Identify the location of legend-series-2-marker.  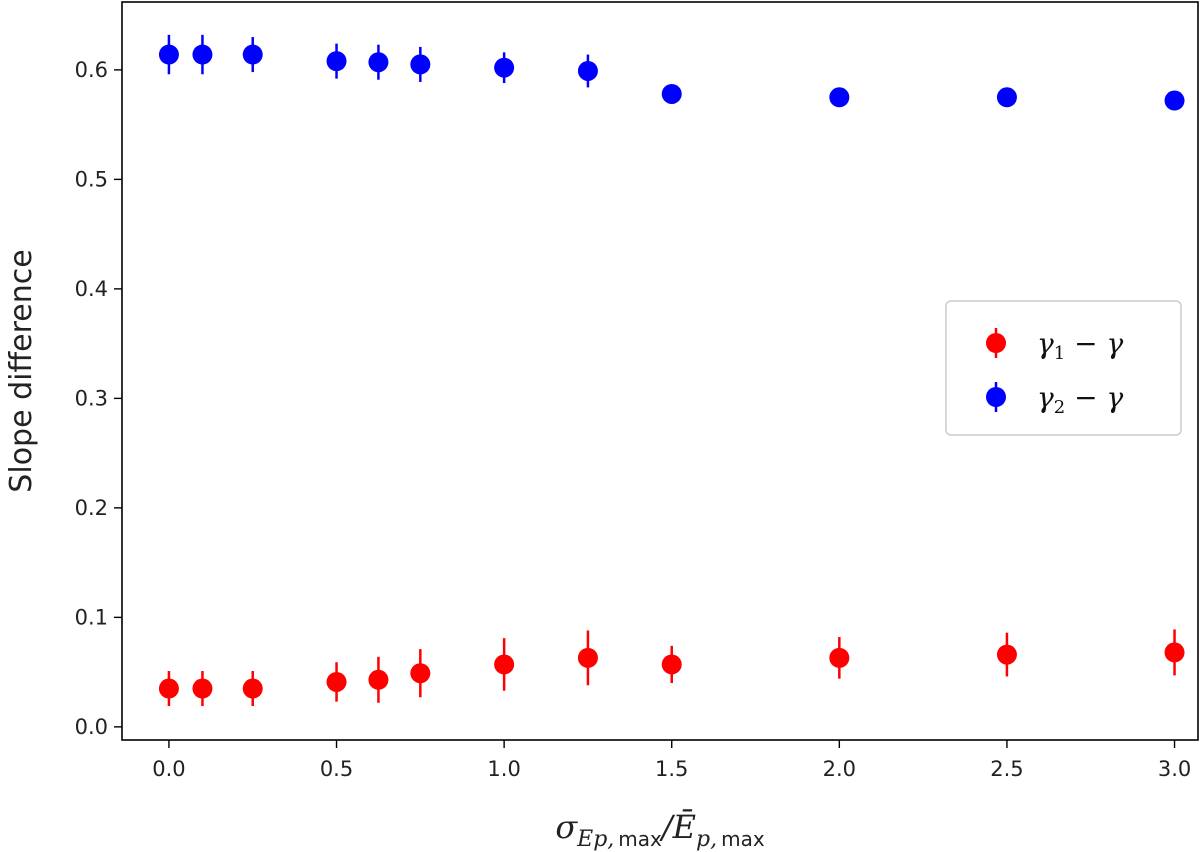
(996, 397).